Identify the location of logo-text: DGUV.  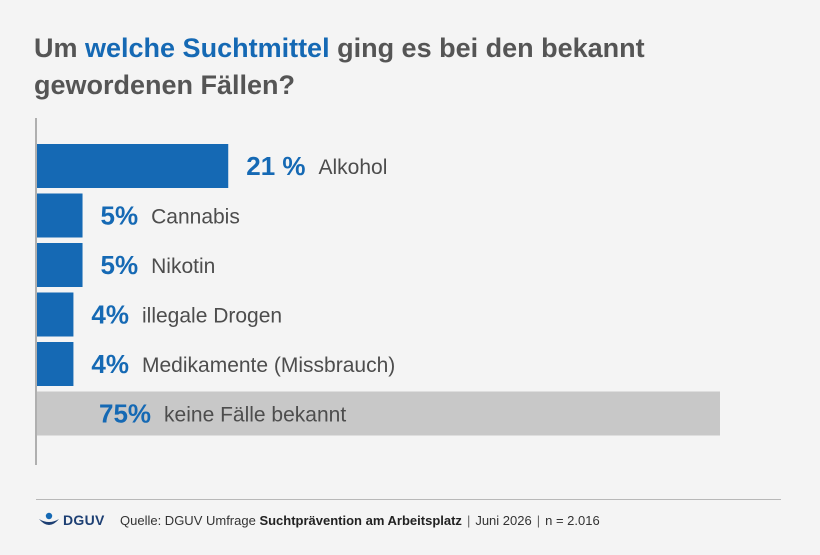
(84, 520).